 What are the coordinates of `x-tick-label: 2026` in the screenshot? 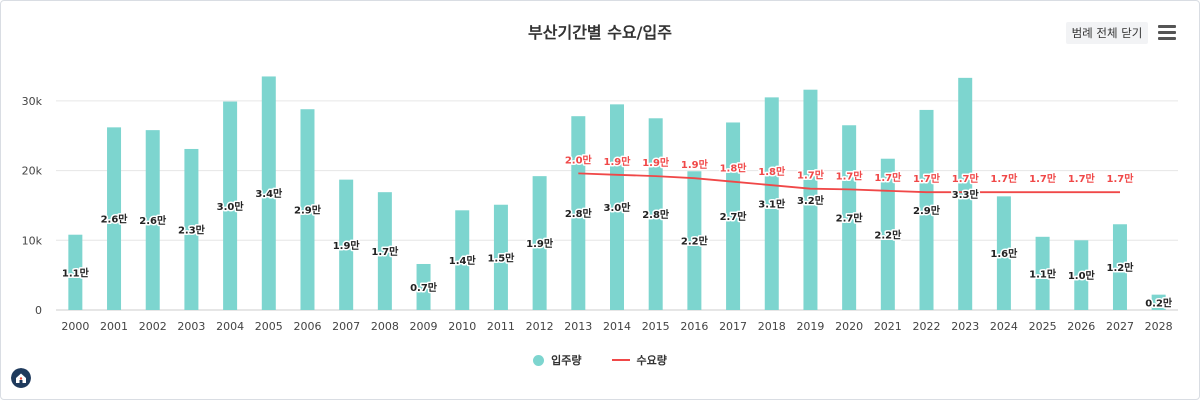 It's located at (1081, 326).